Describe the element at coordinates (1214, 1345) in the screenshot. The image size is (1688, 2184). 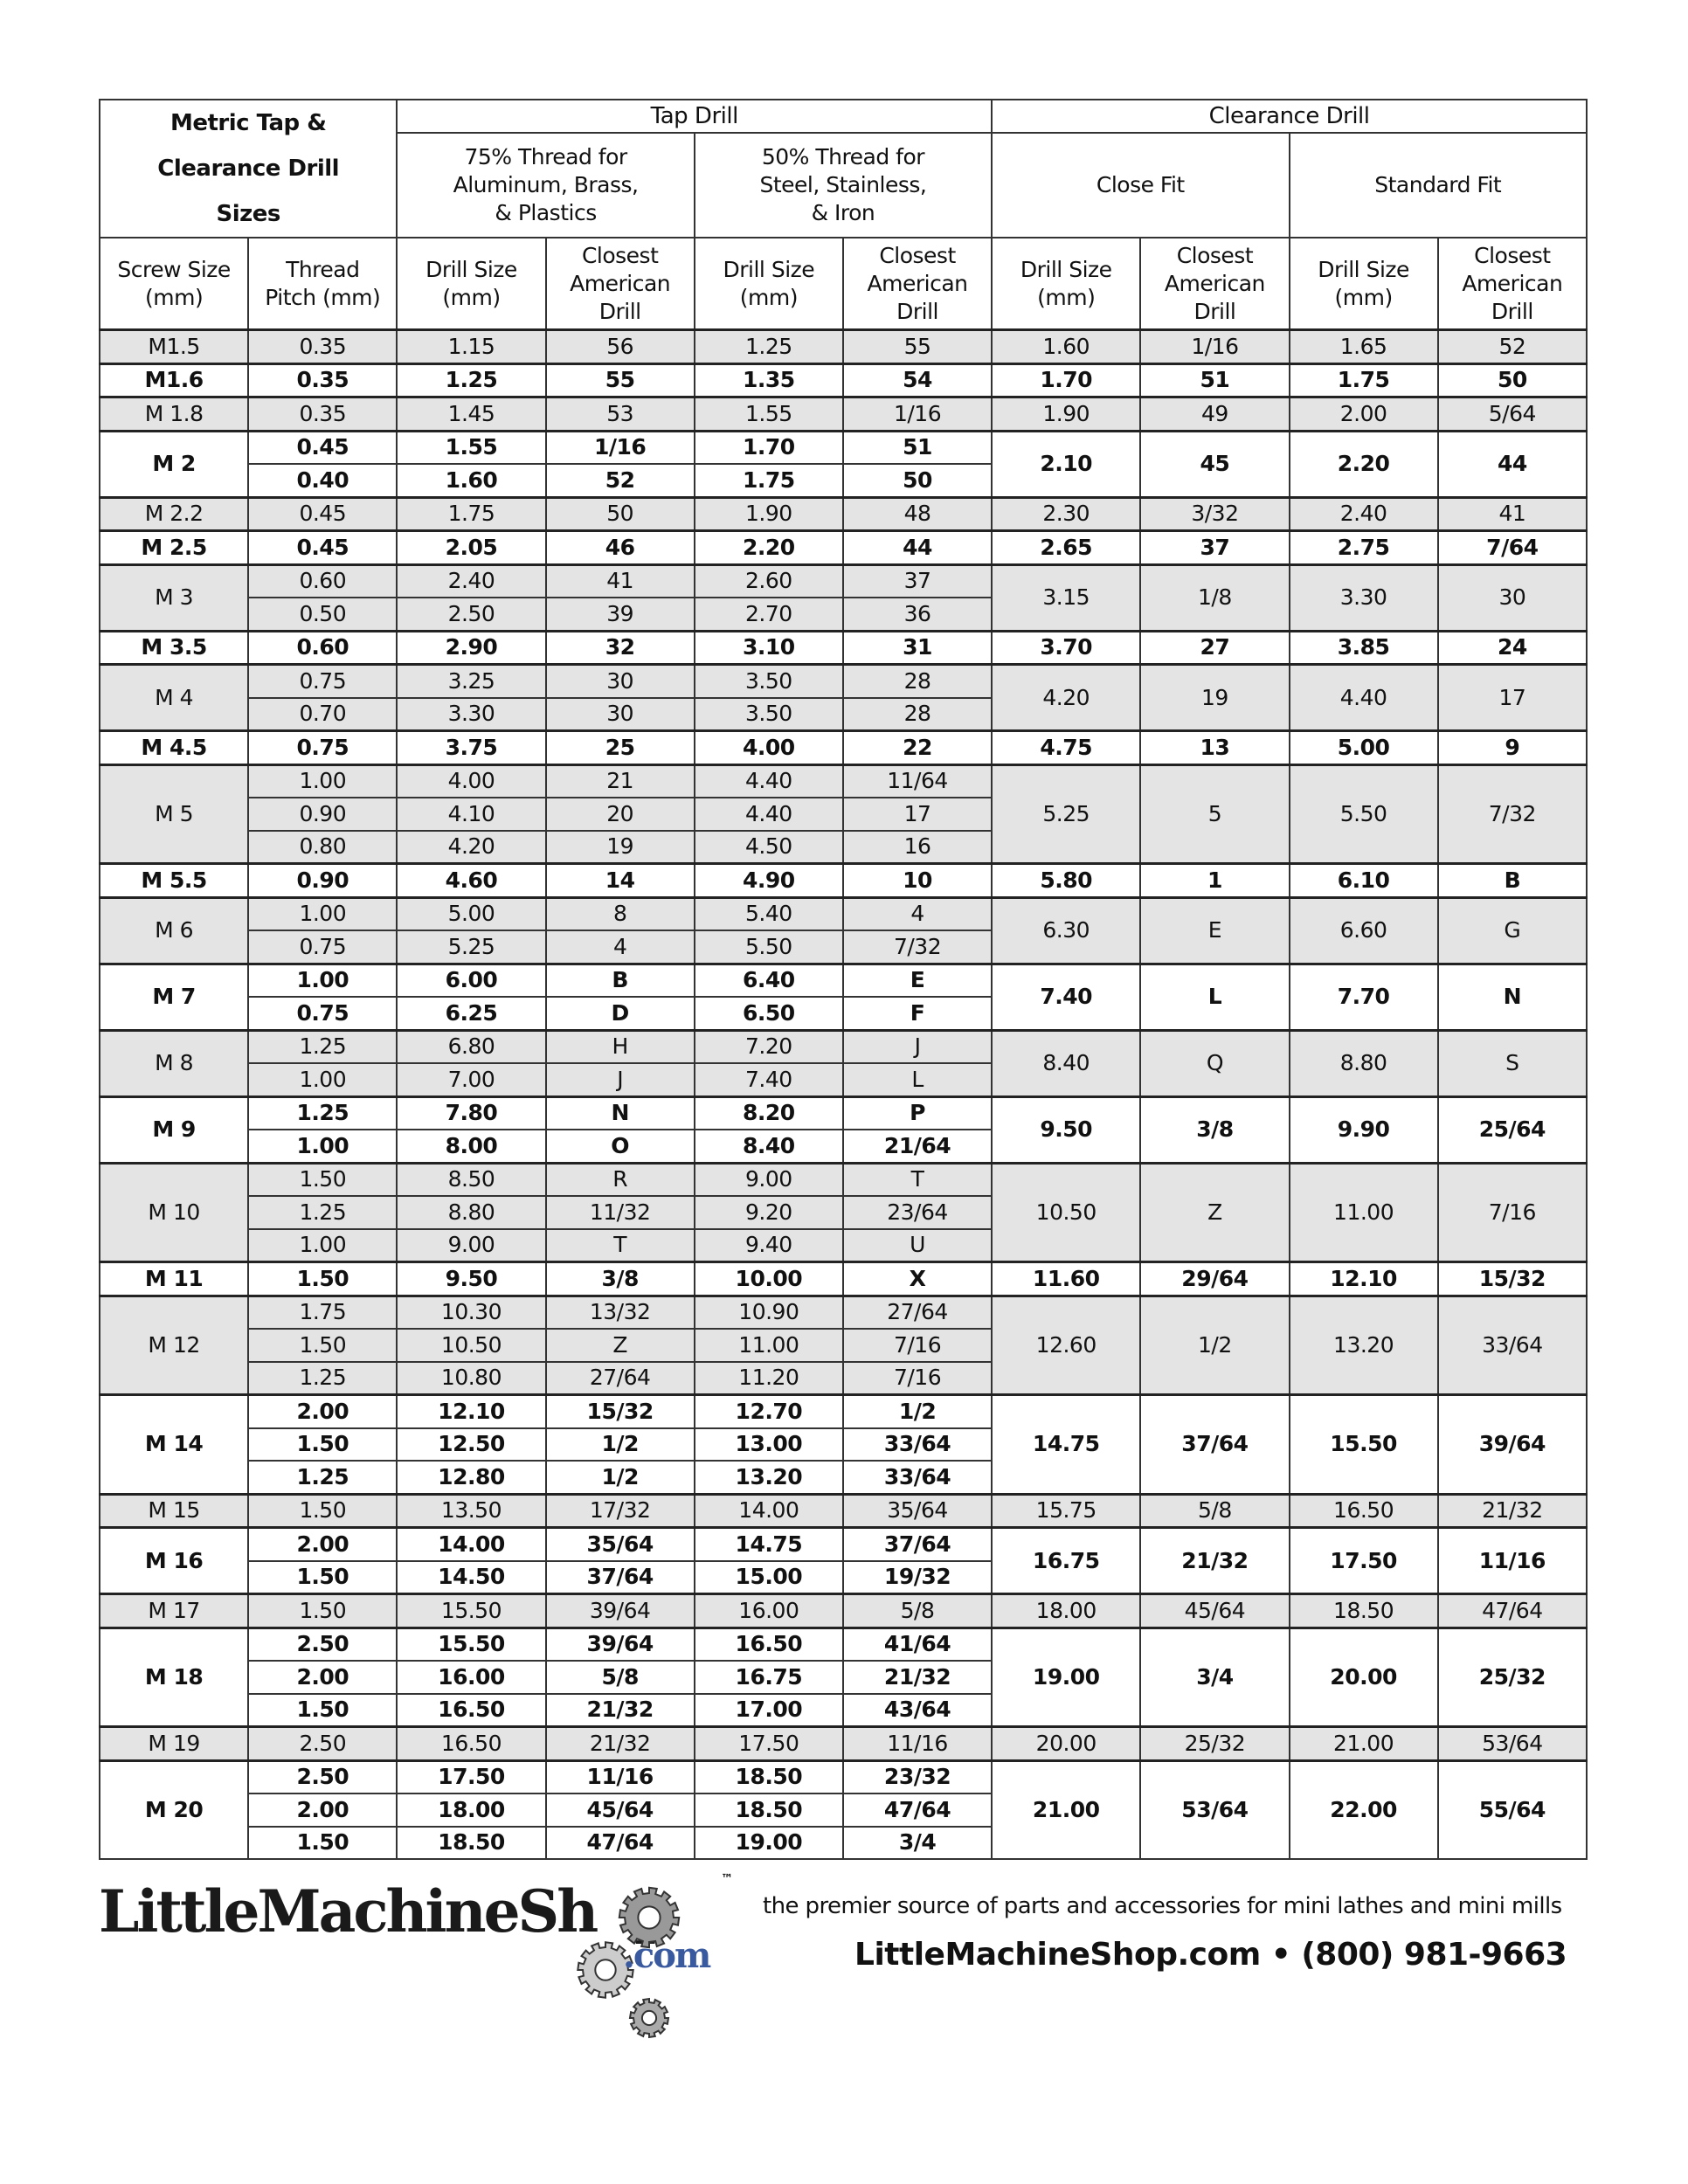
I see `close-fit-american-drill: 1/2` at that location.